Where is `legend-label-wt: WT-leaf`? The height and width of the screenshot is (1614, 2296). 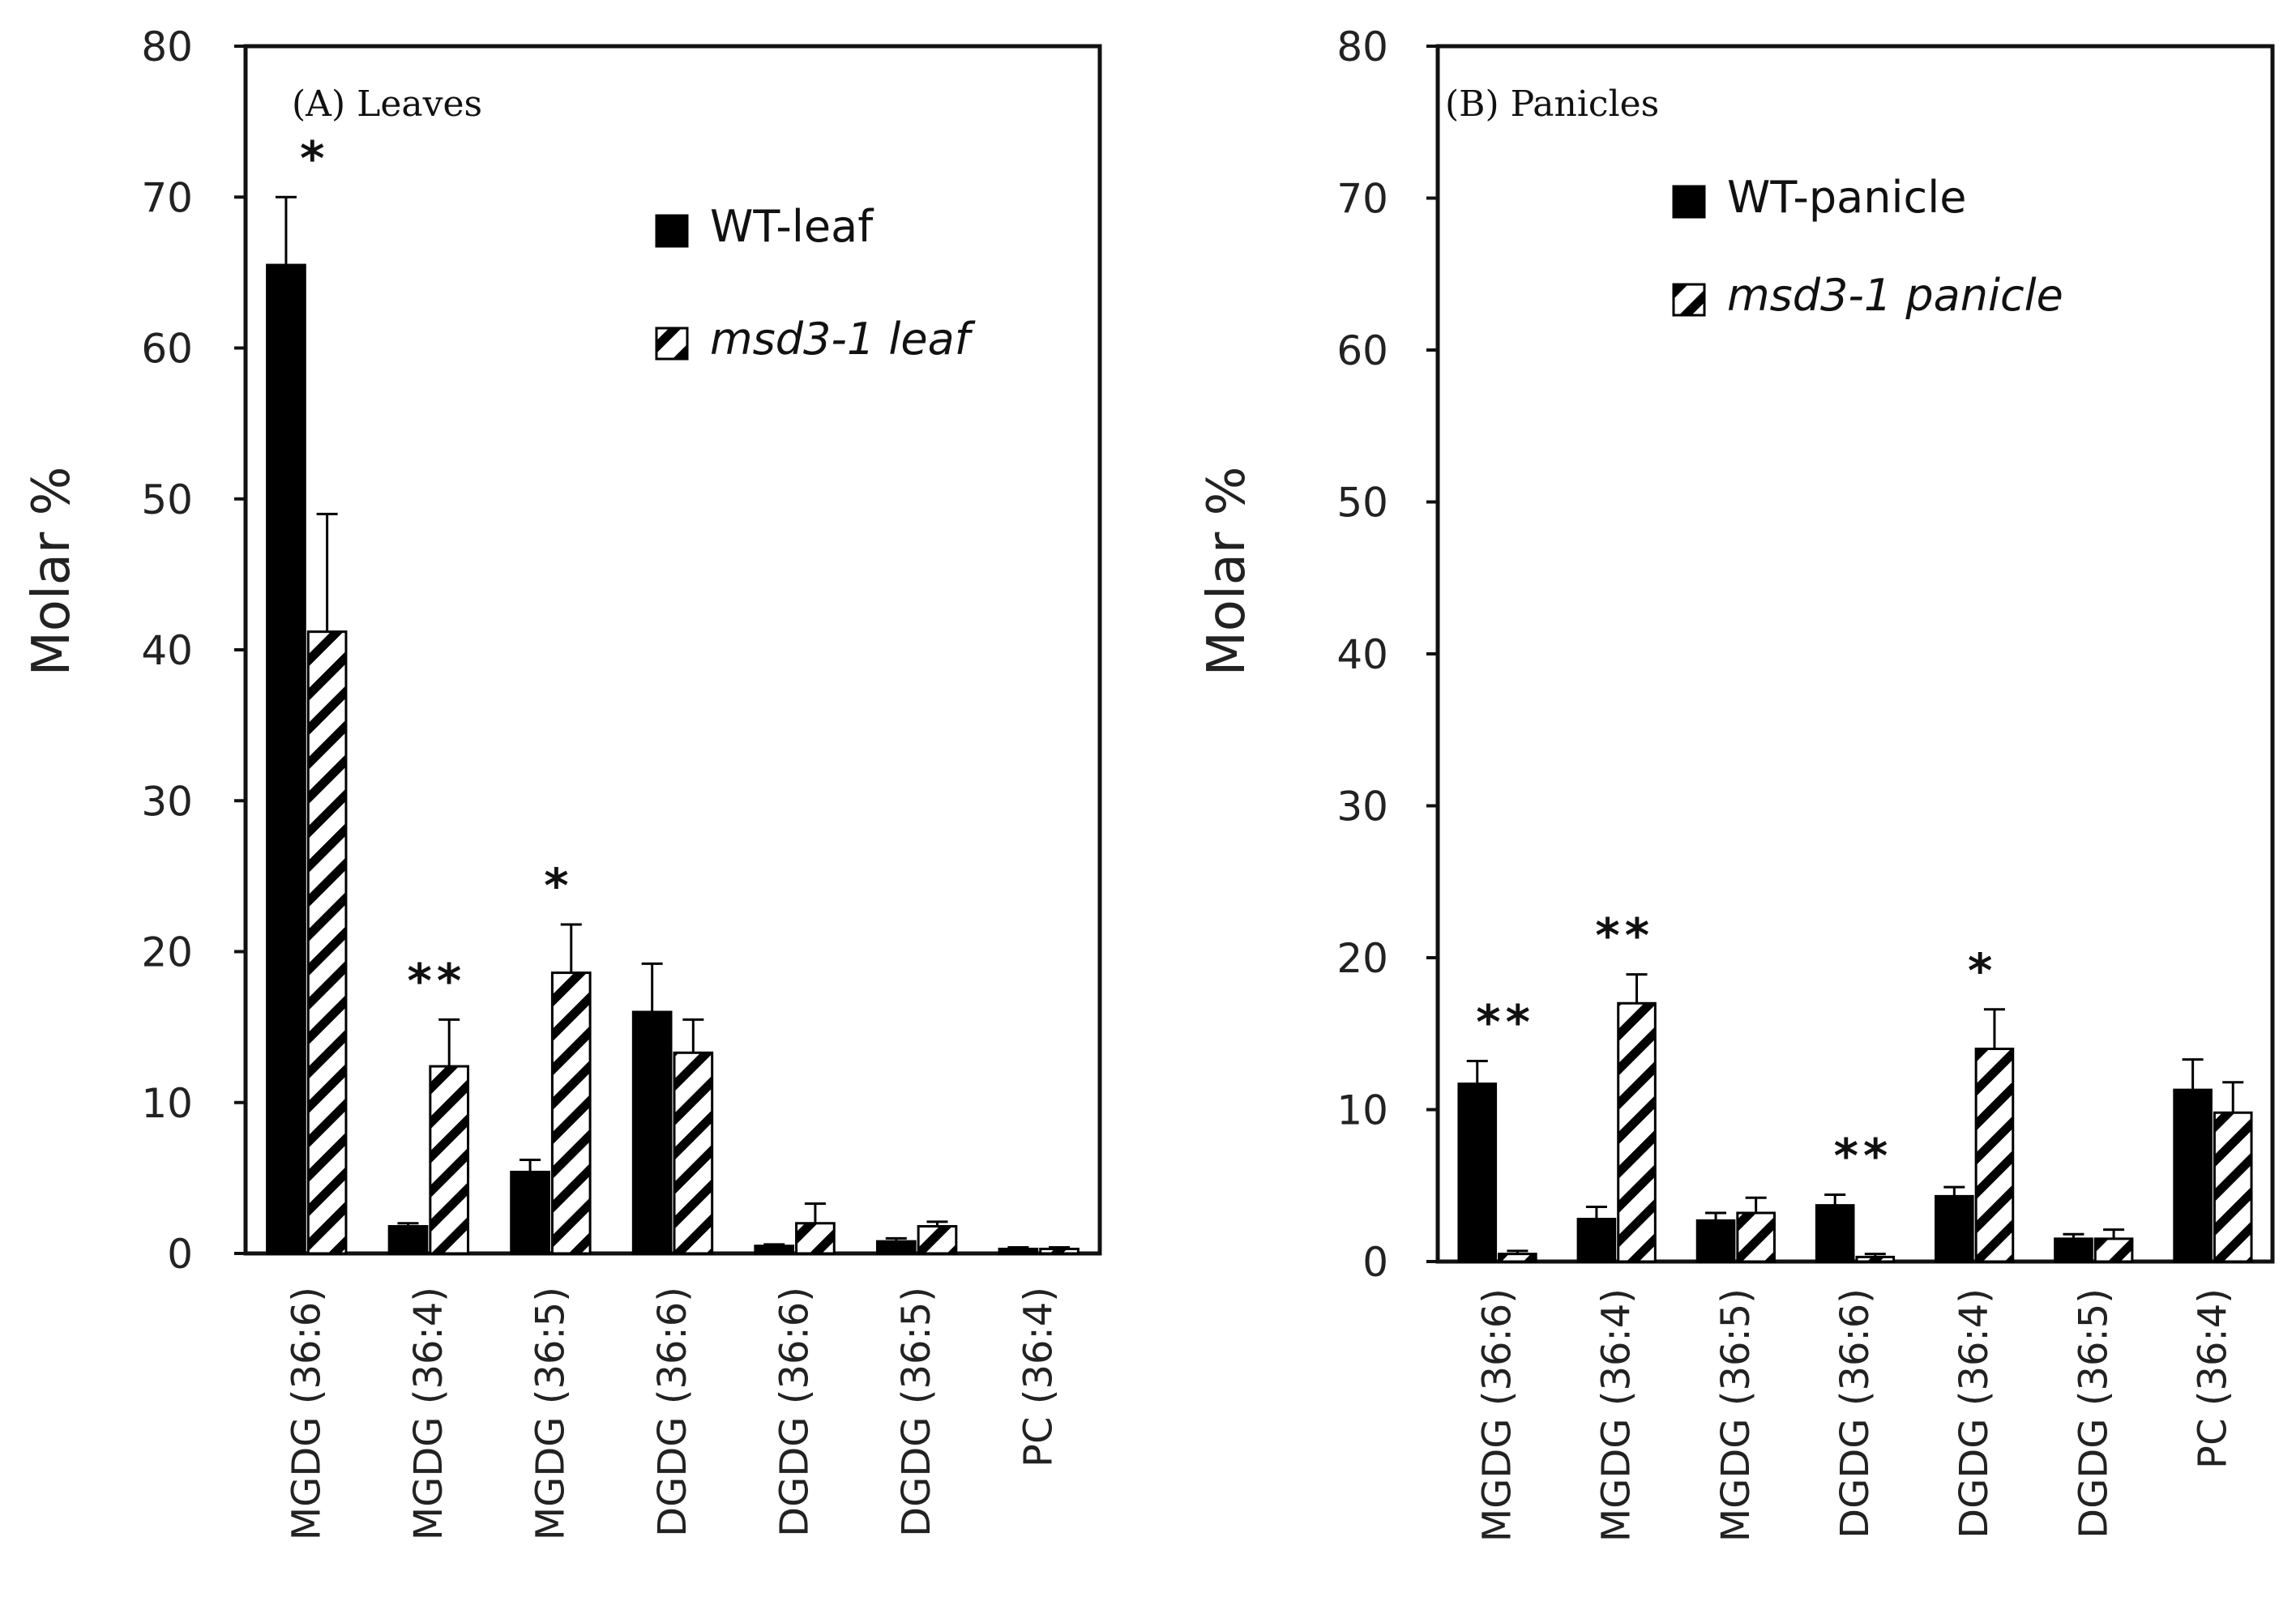 legend-label-wt: WT-leaf is located at coordinates (792, 226).